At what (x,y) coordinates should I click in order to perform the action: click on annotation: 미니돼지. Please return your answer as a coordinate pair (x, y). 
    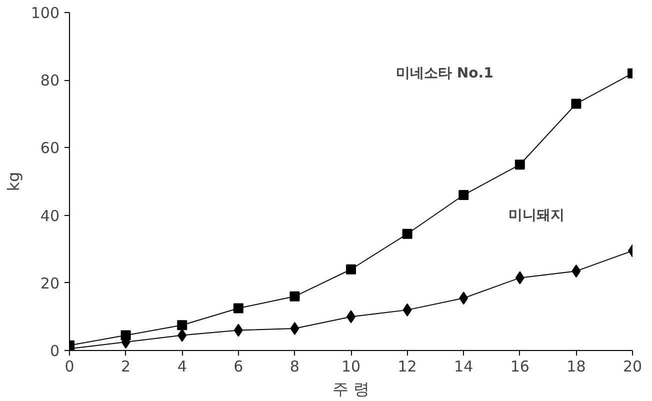
    Looking at the image, I should click on (536, 215).